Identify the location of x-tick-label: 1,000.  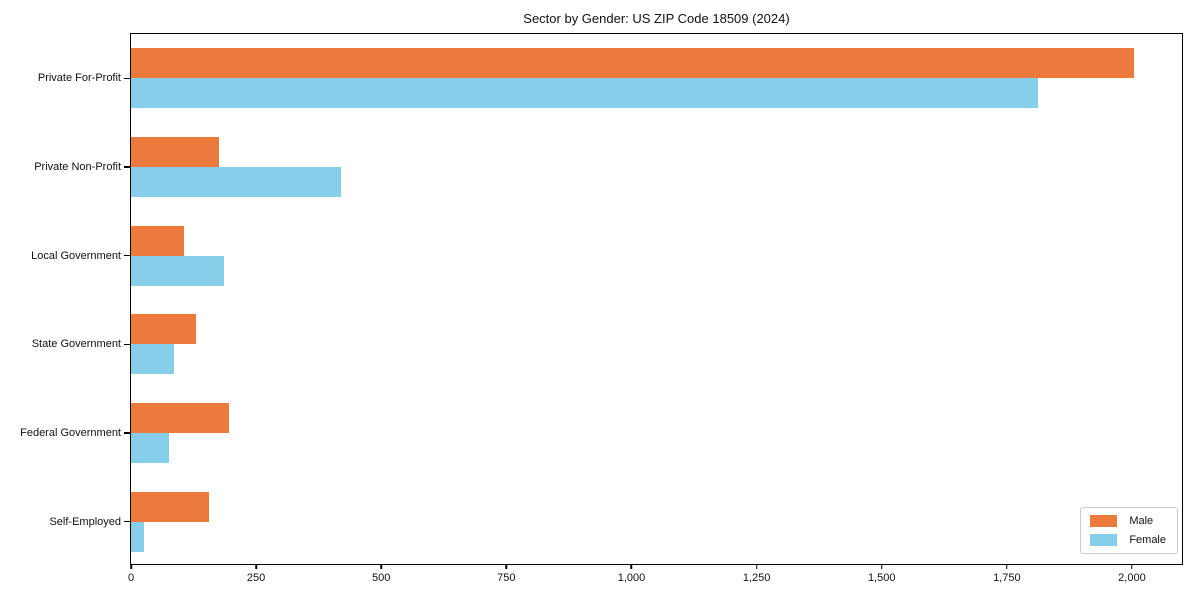
(631, 578).